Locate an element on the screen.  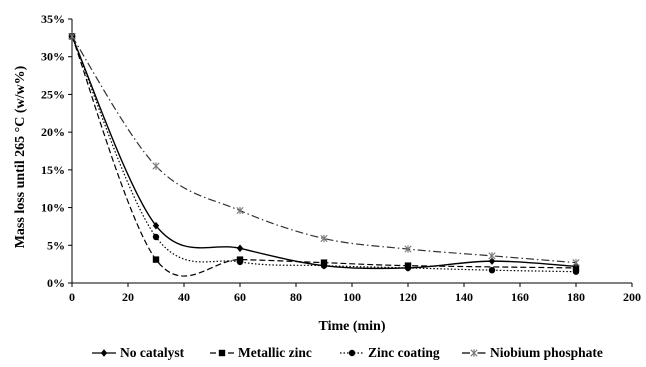
x-tick-label: 100 is located at coordinates (352, 297).